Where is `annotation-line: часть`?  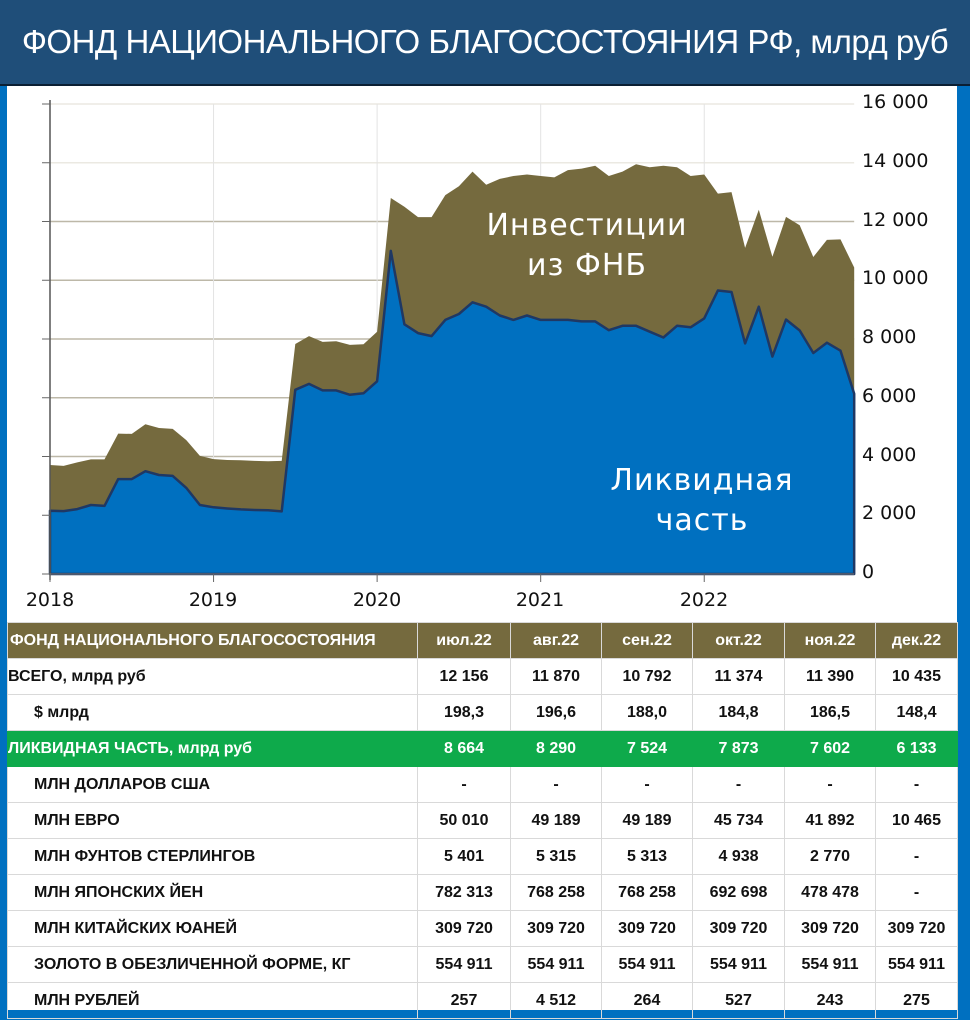 annotation-line: часть is located at coordinates (702, 520).